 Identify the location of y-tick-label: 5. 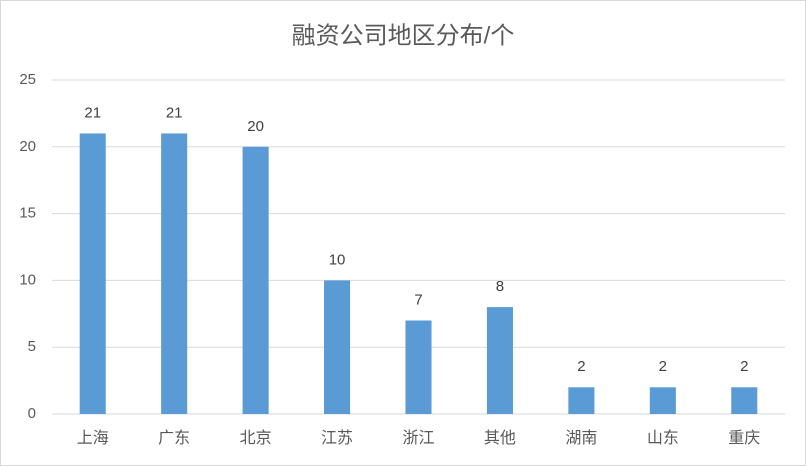
(32, 346).